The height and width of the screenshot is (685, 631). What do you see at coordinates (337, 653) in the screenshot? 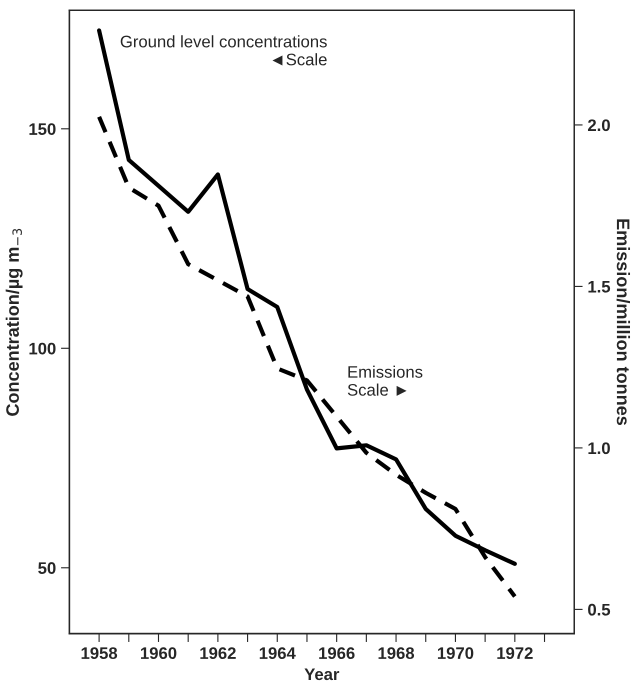
I see `x-tick-label: 1966` at bounding box center [337, 653].